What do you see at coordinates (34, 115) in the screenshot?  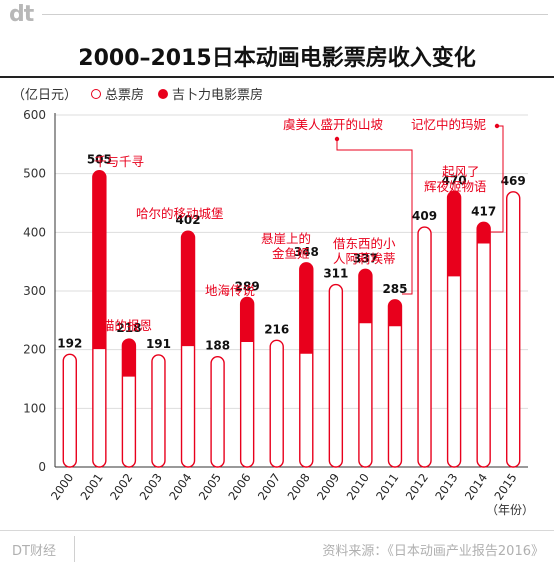 I see `y-tick-label: 600` at bounding box center [34, 115].